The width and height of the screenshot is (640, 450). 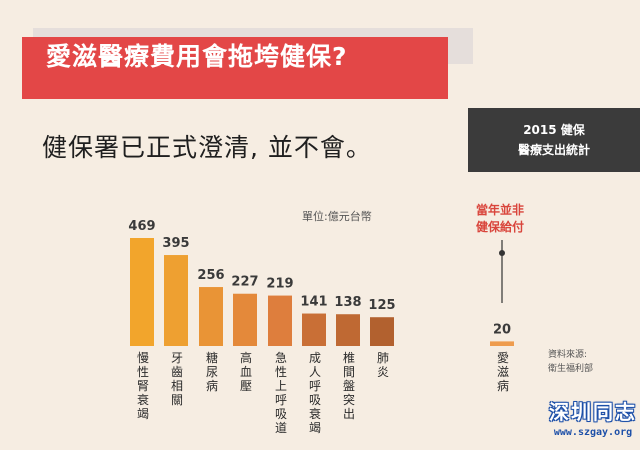 What do you see at coordinates (177, 386) in the screenshot?
I see `category-label-char: 相` at bounding box center [177, 386].